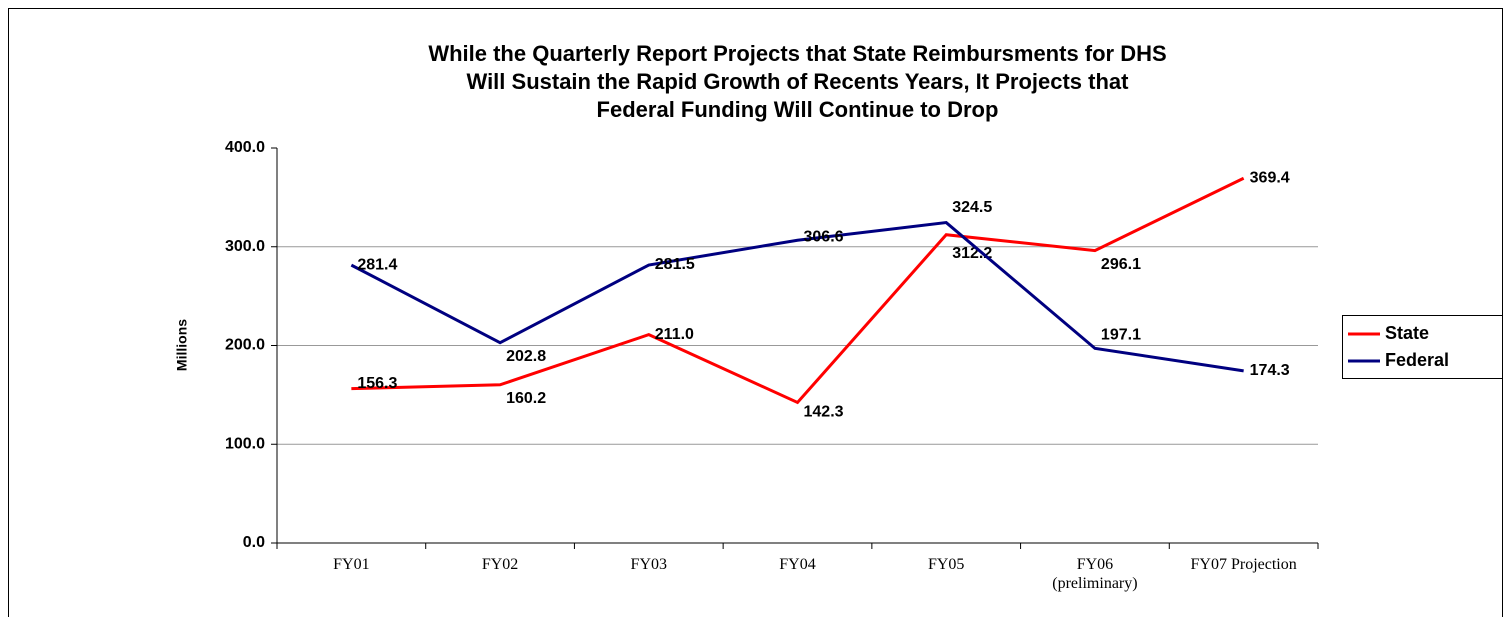 This screenshot has height=617, width=1511. What do you see at coordinates (797, 564) in the screenshot?
I see `x-tick-label: FY04` at bounding box center [797, 564].